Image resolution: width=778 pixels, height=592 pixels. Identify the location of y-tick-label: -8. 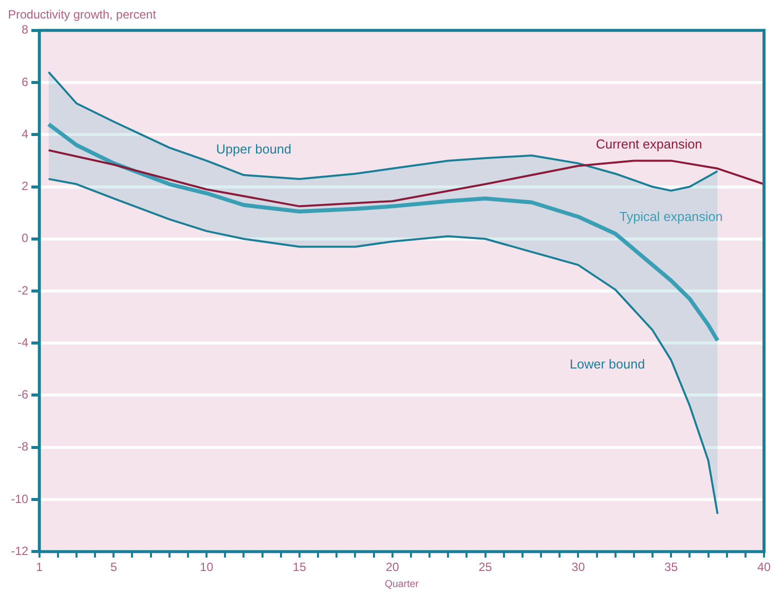
(23, 447).